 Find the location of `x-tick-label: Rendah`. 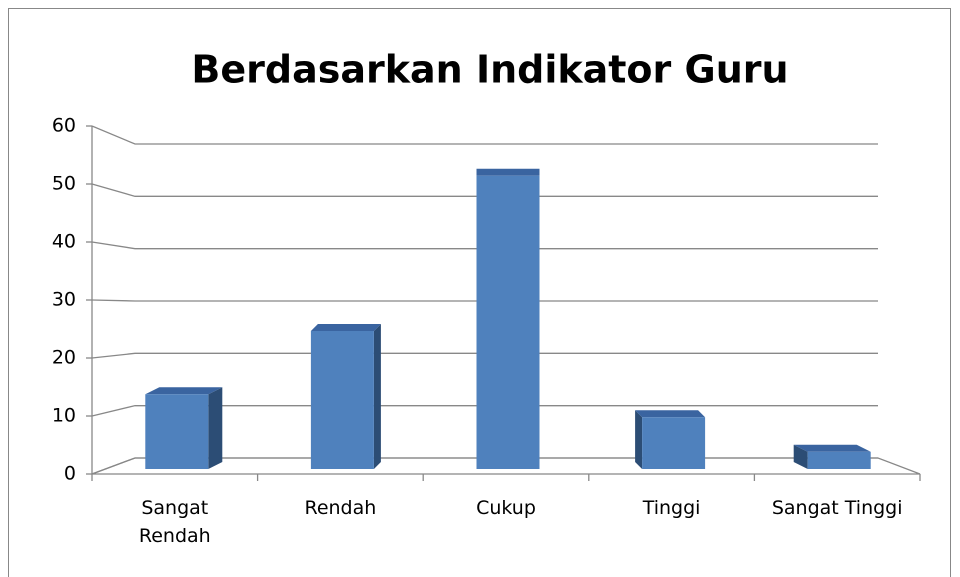

x-tick-label: Rendah is located at coordinates (340, 508).